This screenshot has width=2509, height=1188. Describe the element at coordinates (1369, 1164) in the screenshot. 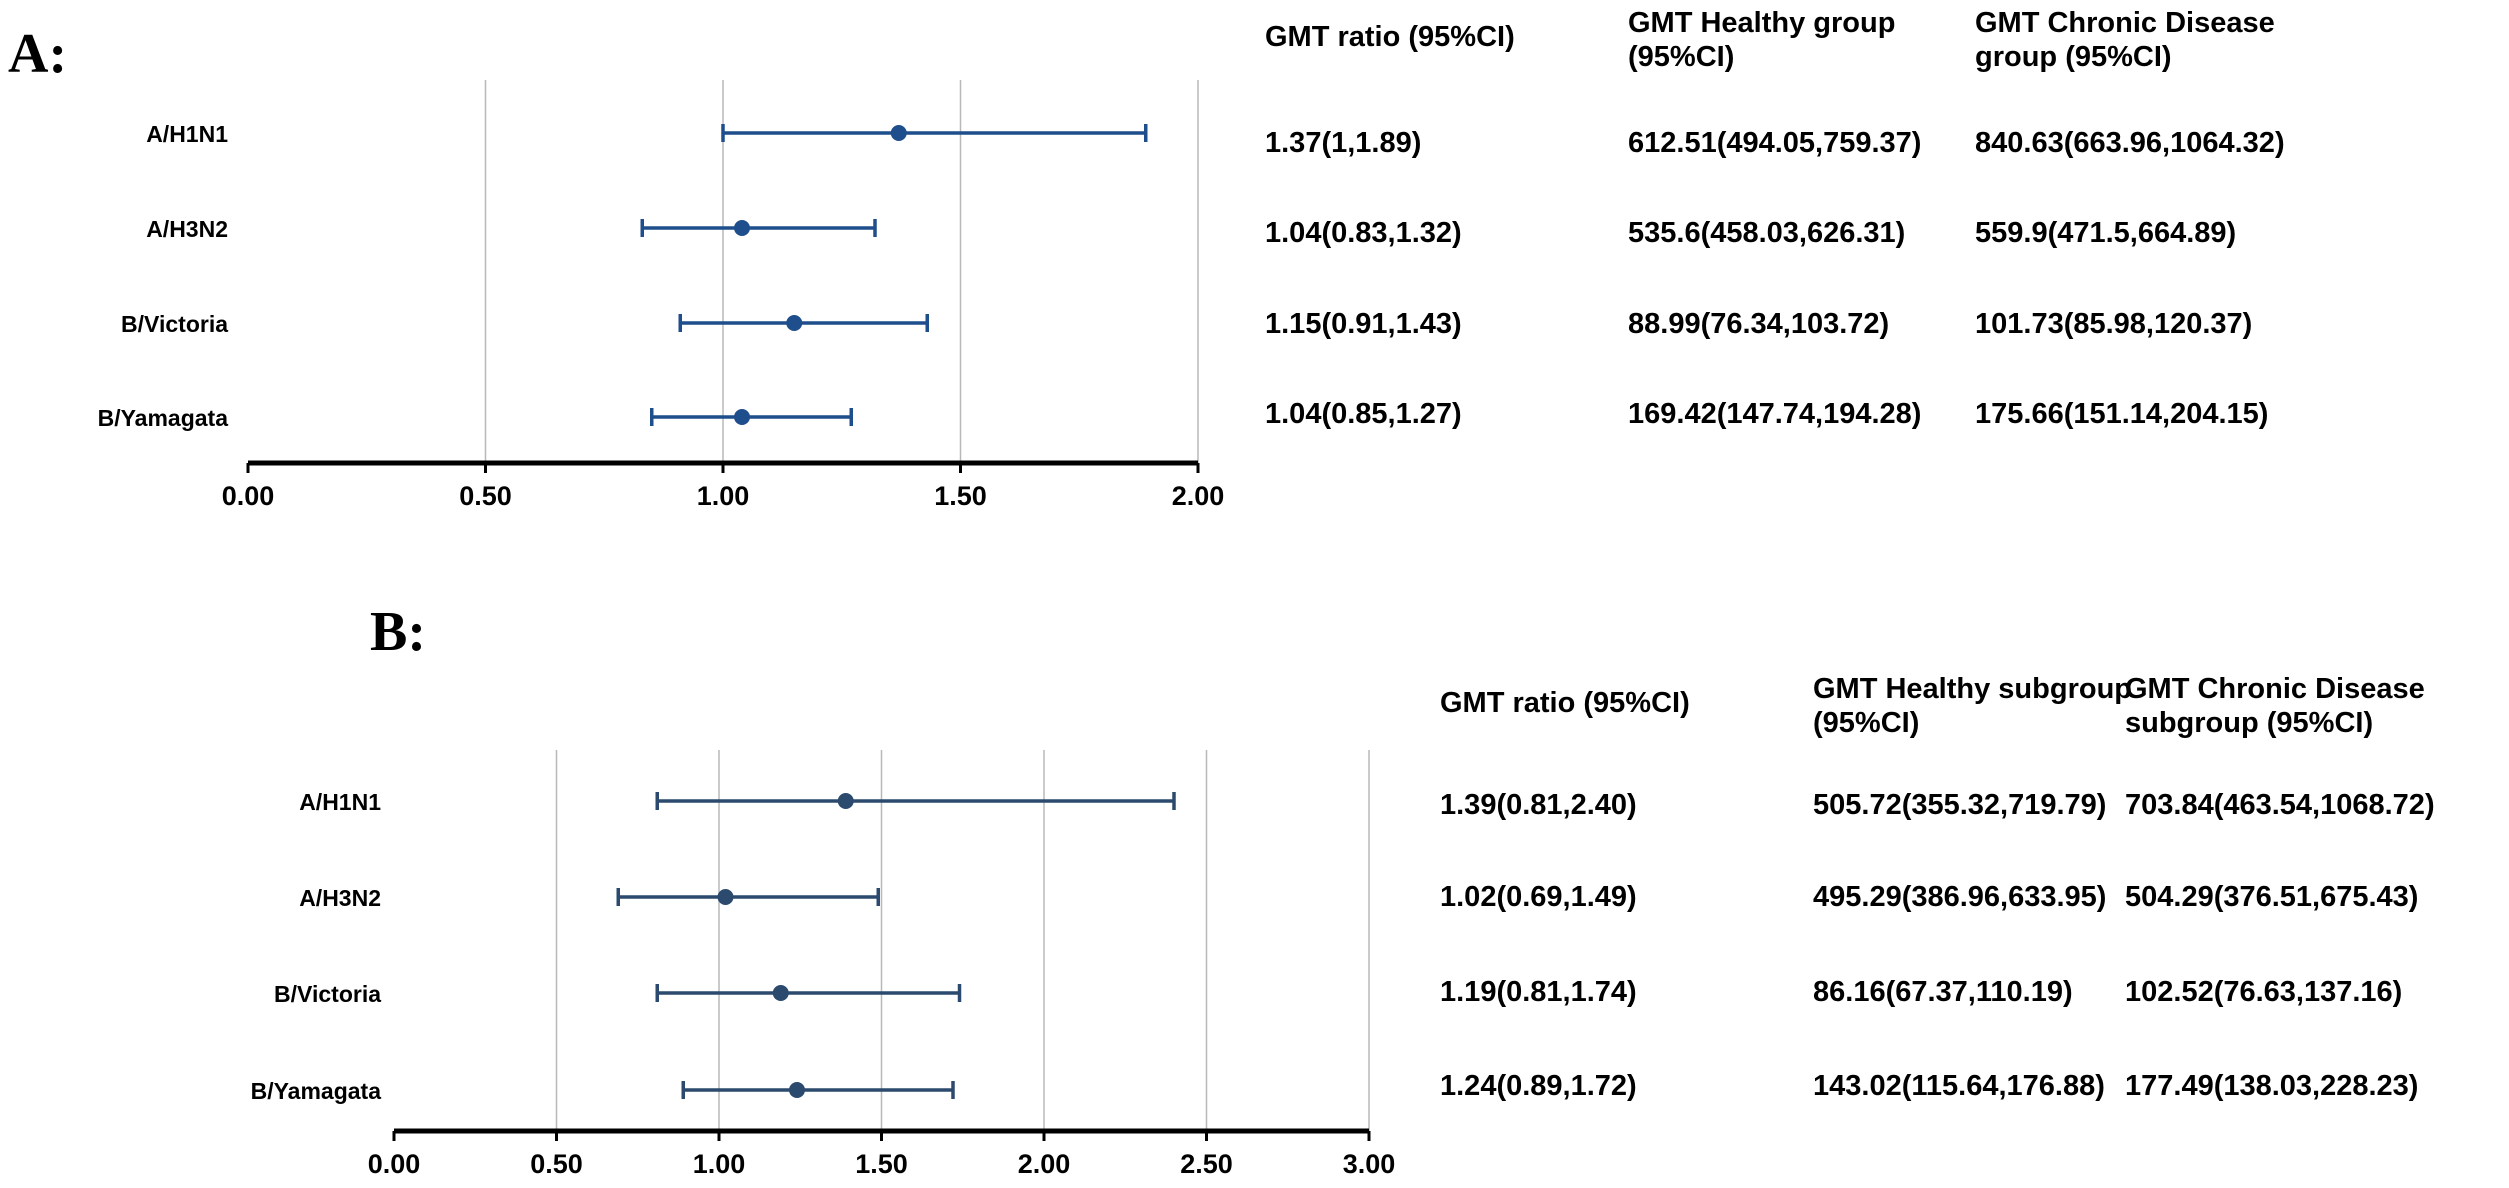

I see `panel-b-tick-label: 3.00` at that location.